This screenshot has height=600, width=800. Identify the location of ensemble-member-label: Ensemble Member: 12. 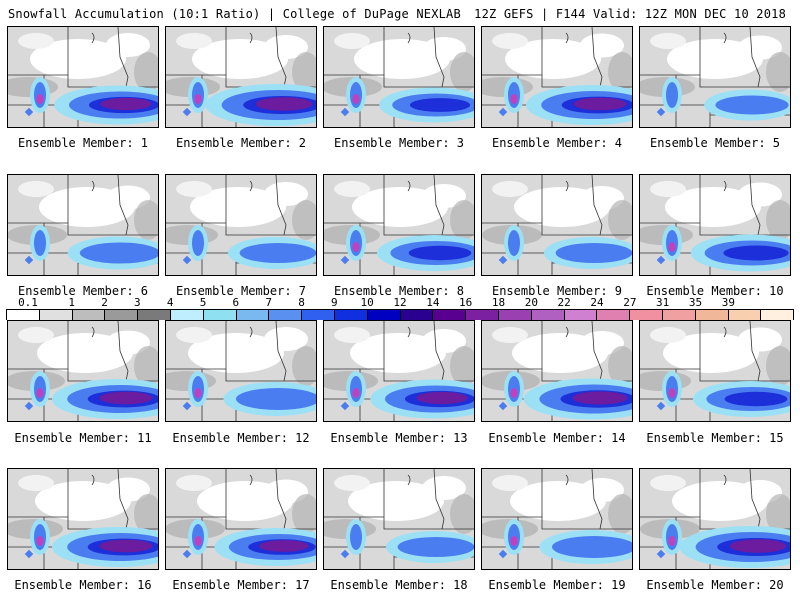
(241, 438).